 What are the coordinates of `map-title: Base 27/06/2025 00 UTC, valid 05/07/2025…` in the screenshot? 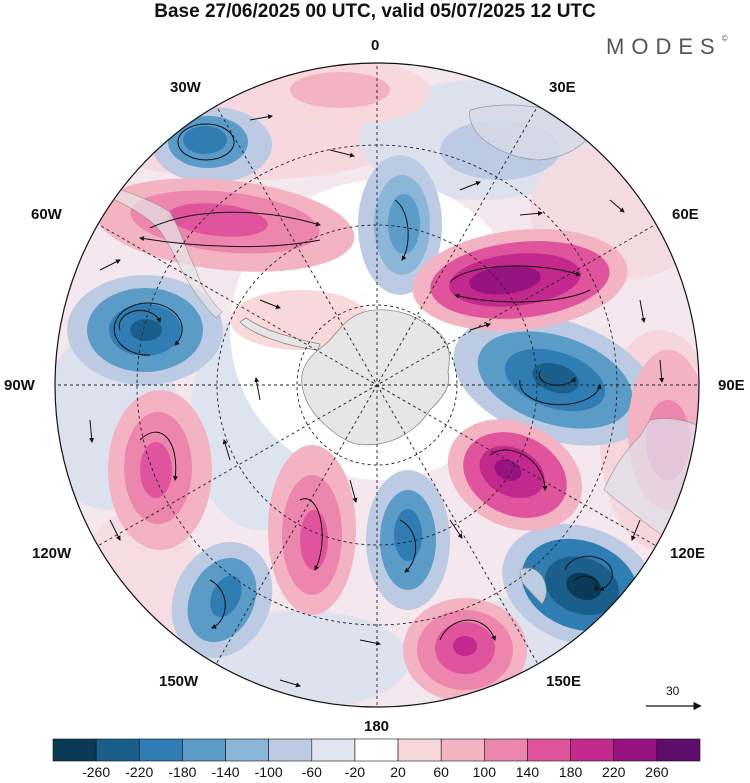 It's located at (375, 11).